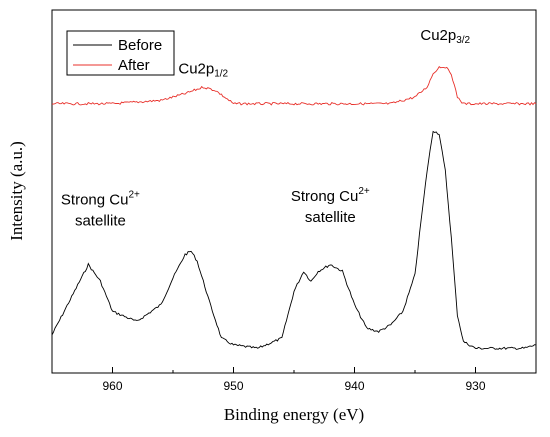  I want to click on peak-annotation: Cu2p3/2, so click(445, 36).